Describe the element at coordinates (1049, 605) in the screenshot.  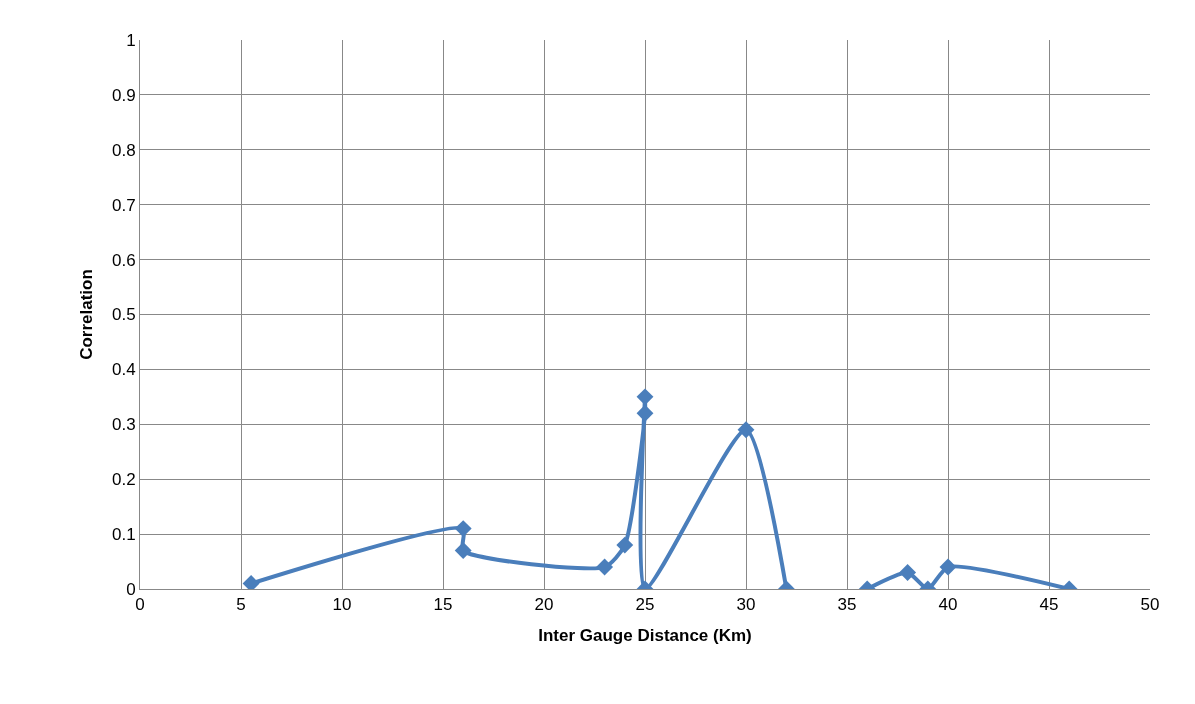
I see `x-tick-label: 45` at that location.